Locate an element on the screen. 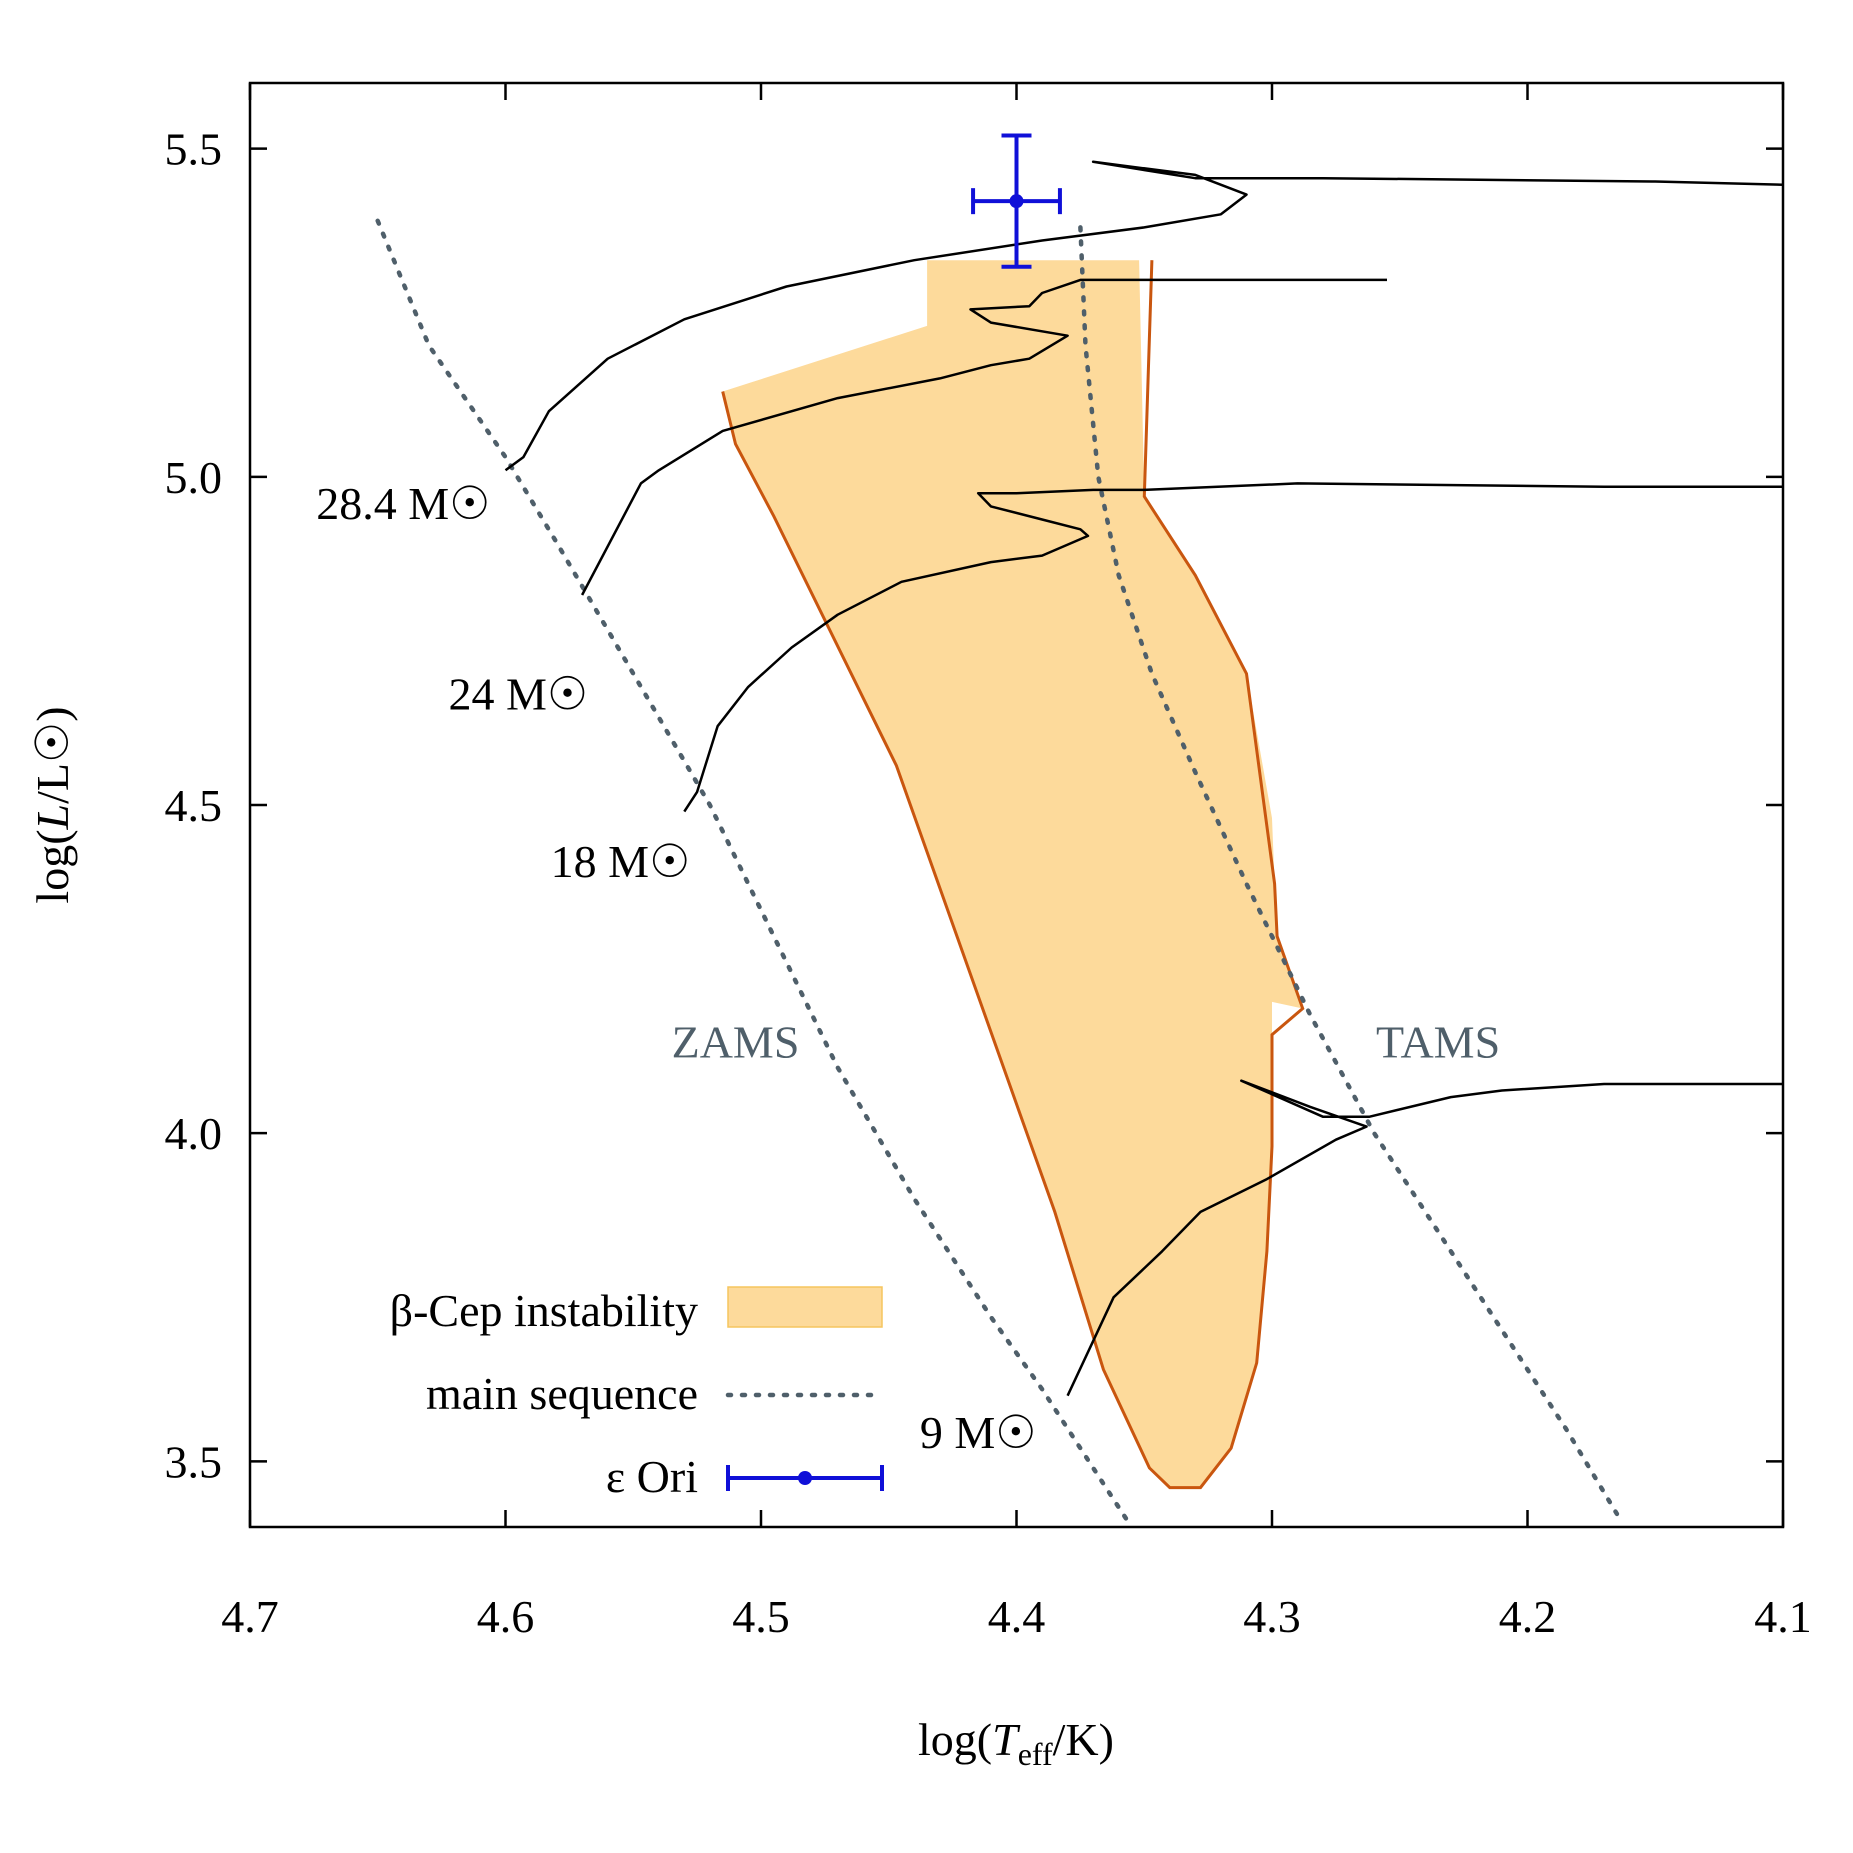 The image size is (1853, 1853). mass-label-24: 24 M☉ is located at coordinates (518, 693).